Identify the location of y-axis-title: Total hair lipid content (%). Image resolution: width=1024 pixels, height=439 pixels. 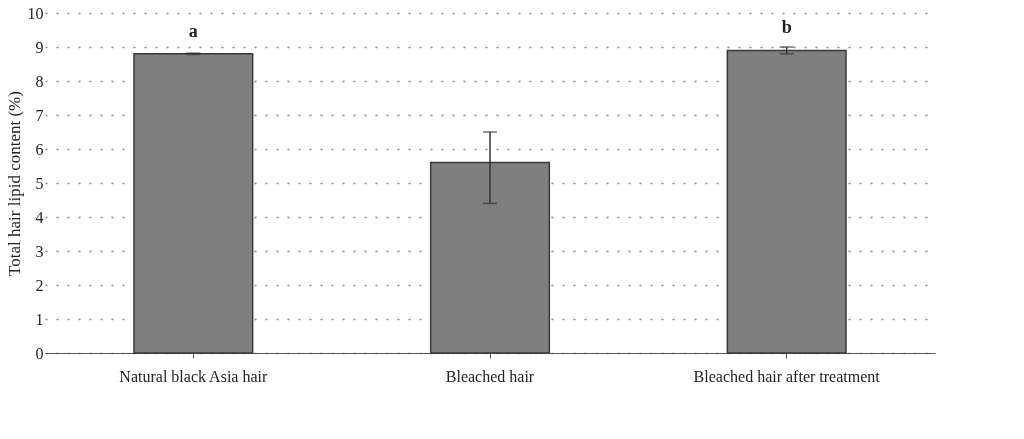
(14, 183).